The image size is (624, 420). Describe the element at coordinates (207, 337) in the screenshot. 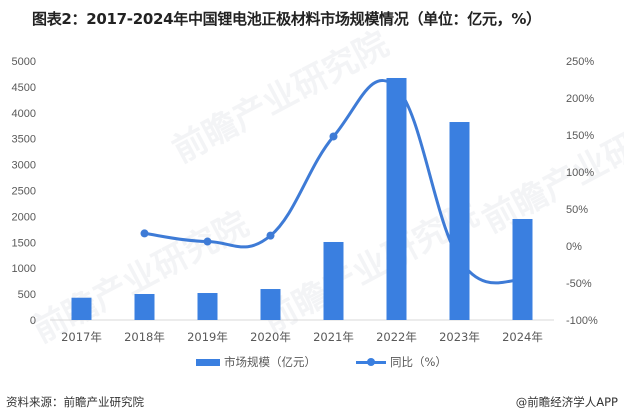

I see `x-tick-label: 2019年` at that location.